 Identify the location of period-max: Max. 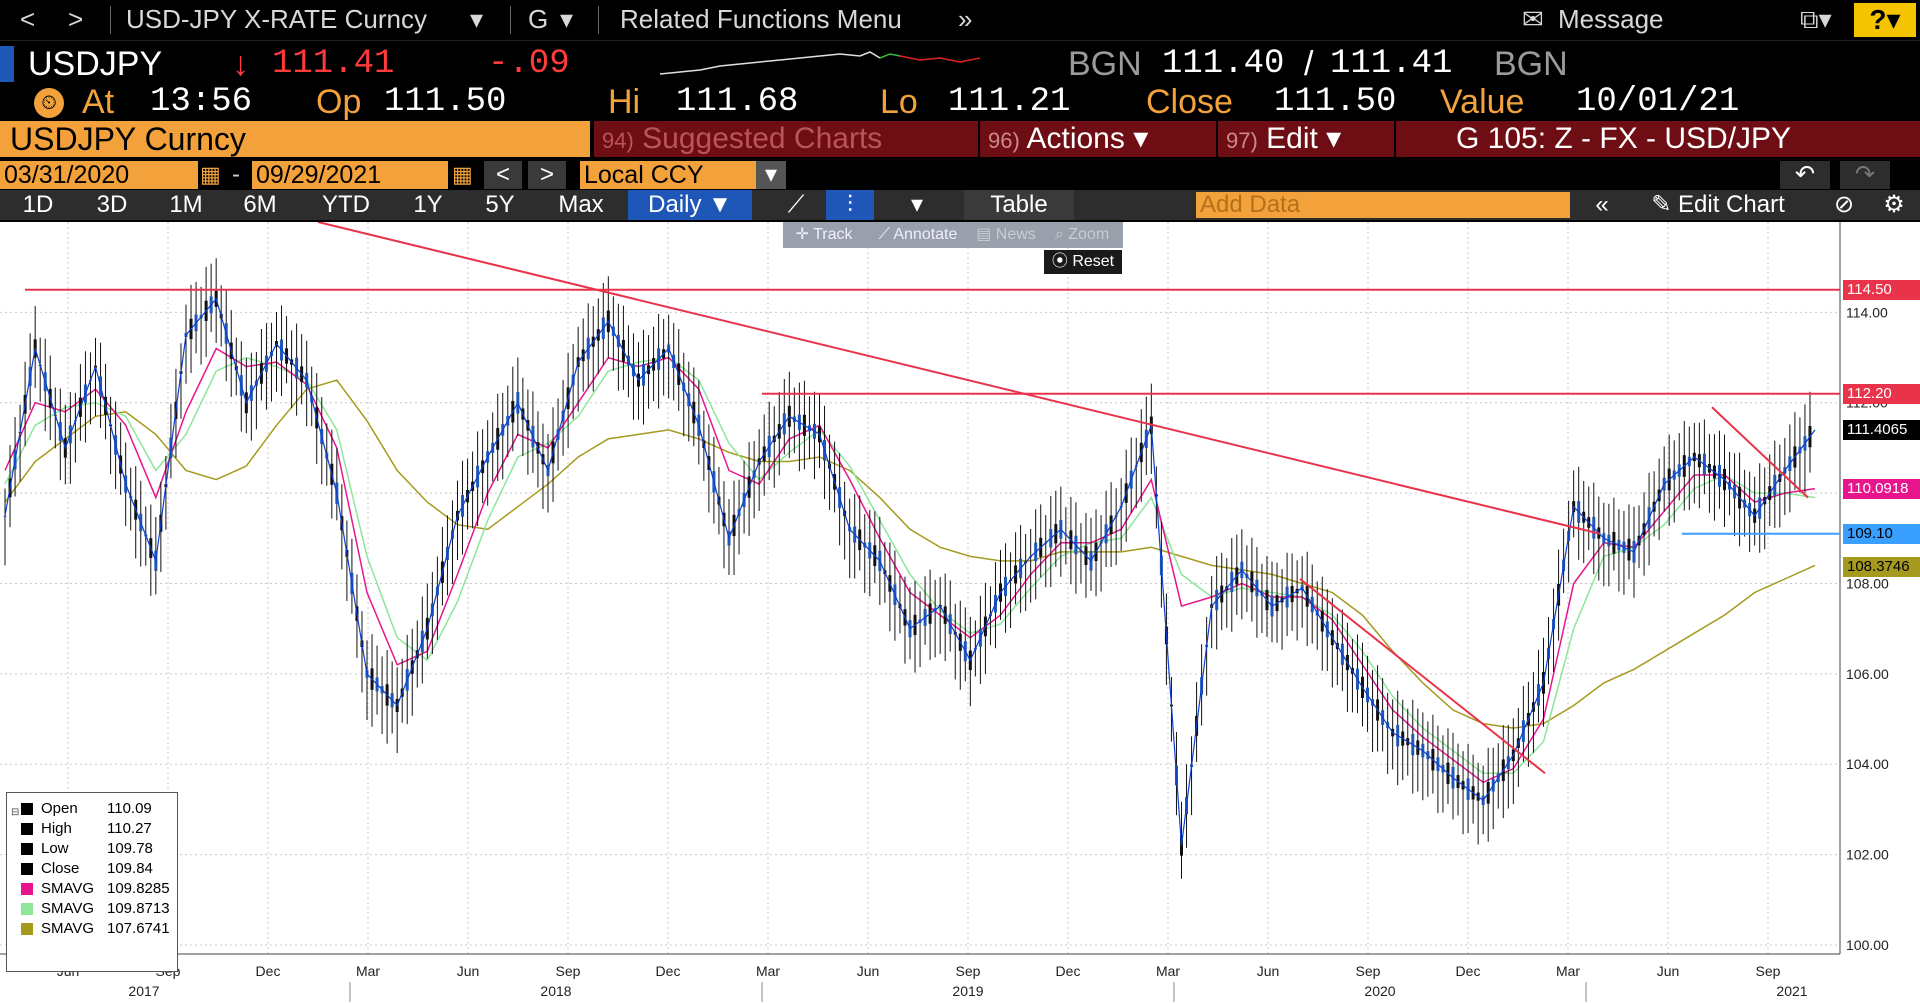
(581, 204).